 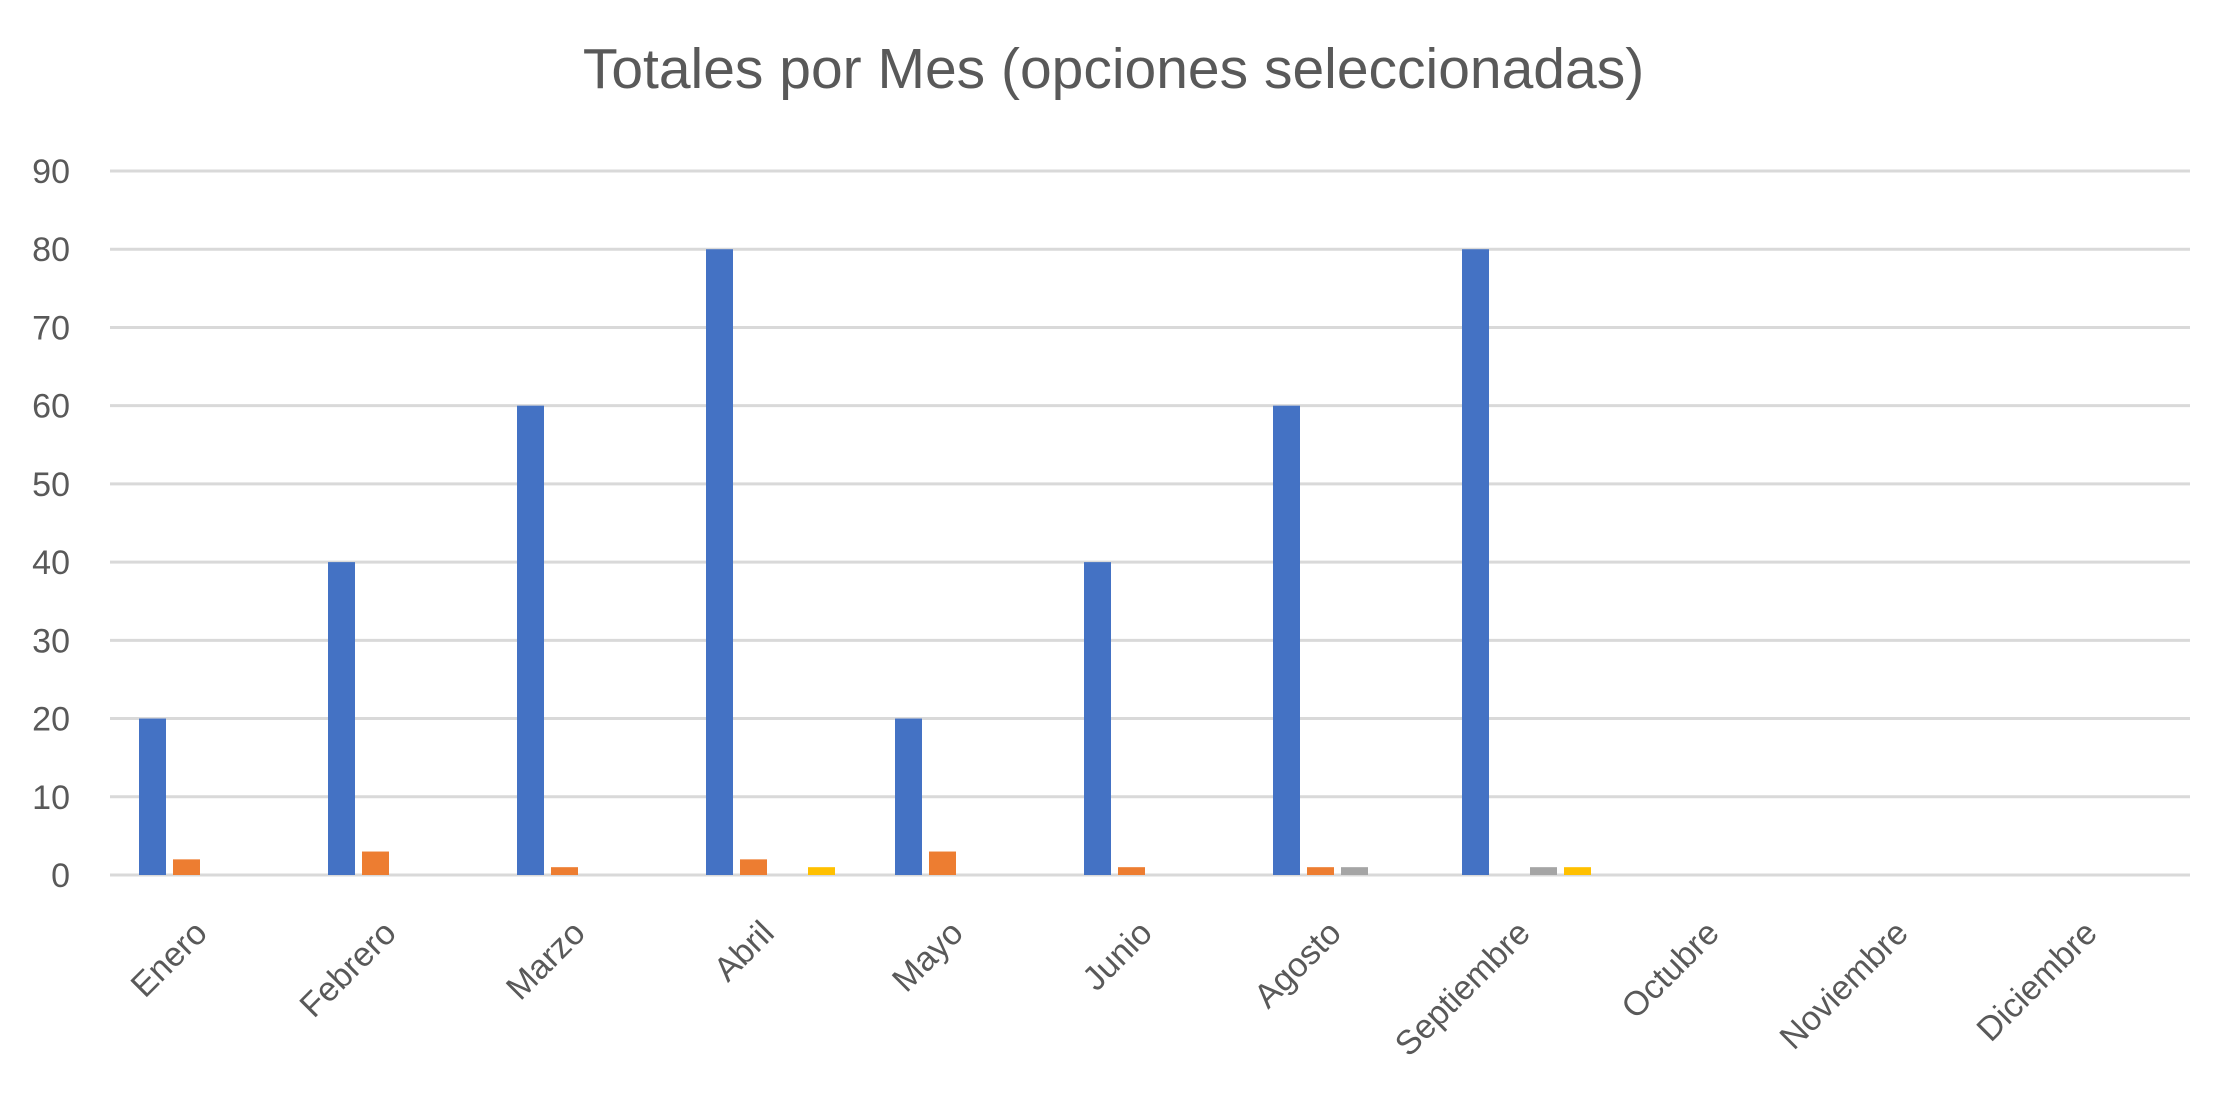 I want to click on y-axis-ticks: 0 10 20 30 40 50 60 70 80 90, so click(x=51, y=524).